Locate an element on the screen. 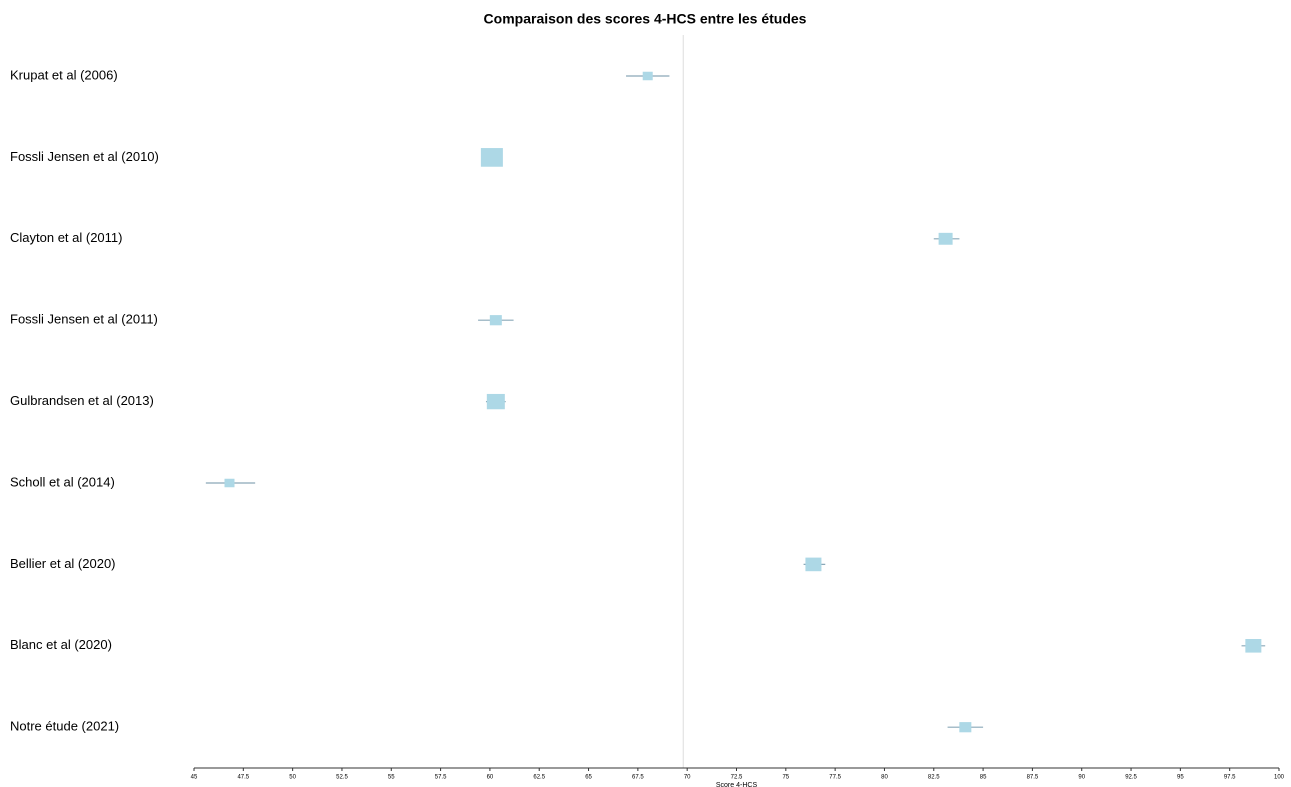 This screenshot has height=787, width=1291. x-tick-label: 55 is located at coordinates (391, 778).